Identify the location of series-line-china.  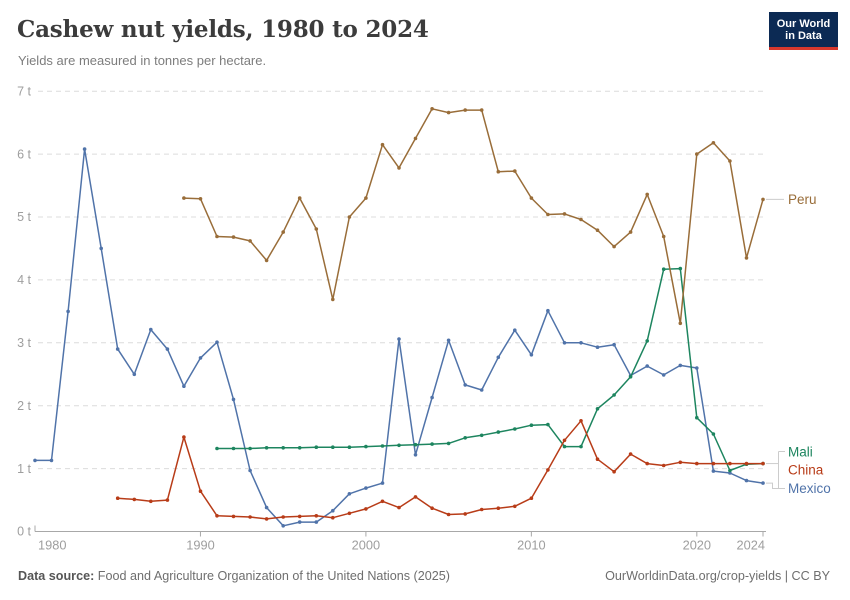
(440, 470).